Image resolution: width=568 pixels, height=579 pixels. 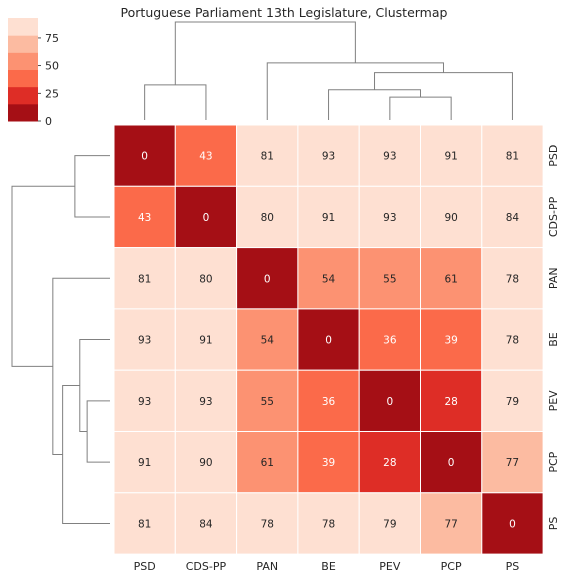 I want to click on colorbar-tick-label: 25, so click(x=52, y=93).